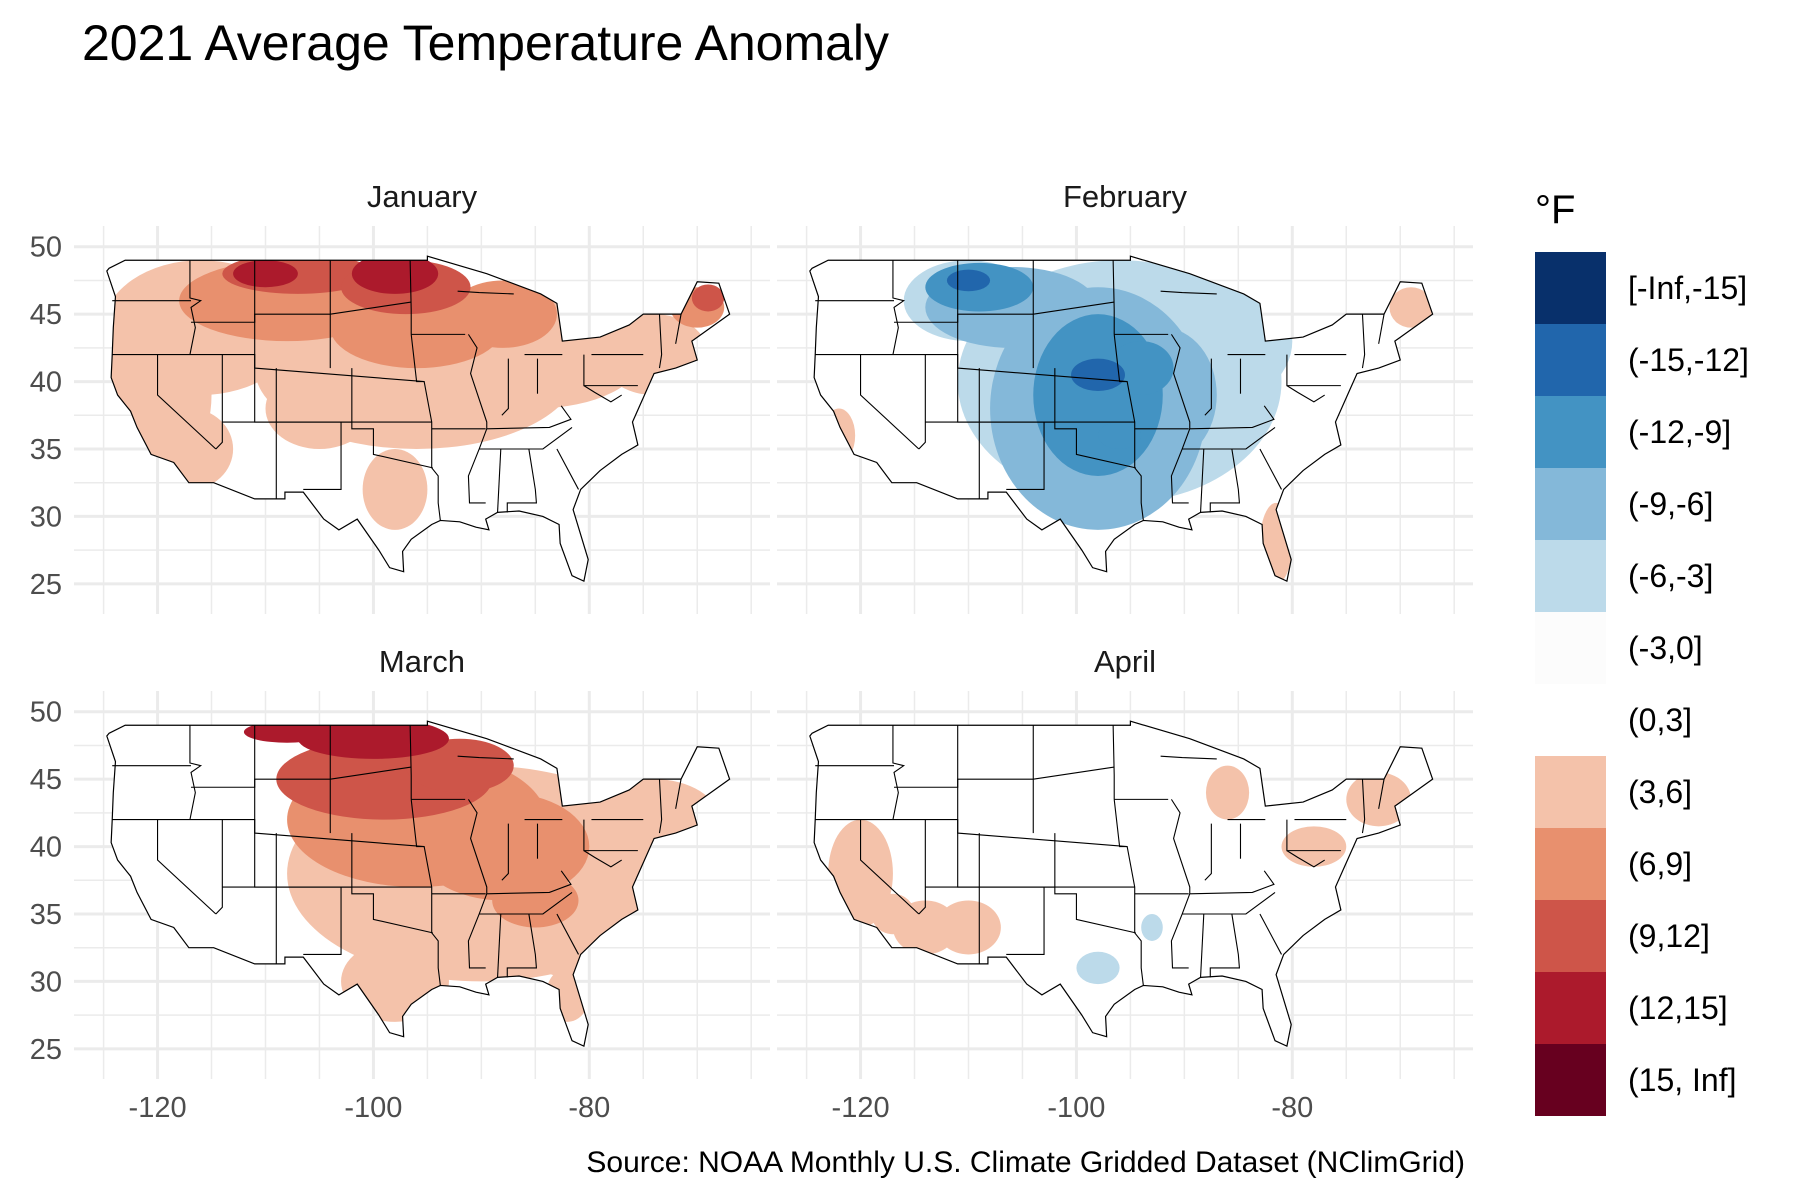 Image resolution: width=1800 pixels, height=1200 pixels. Describe the element at coordinates (1688, 360) in the screenshot. I see `legend-label: (-15,-12]` at that location.